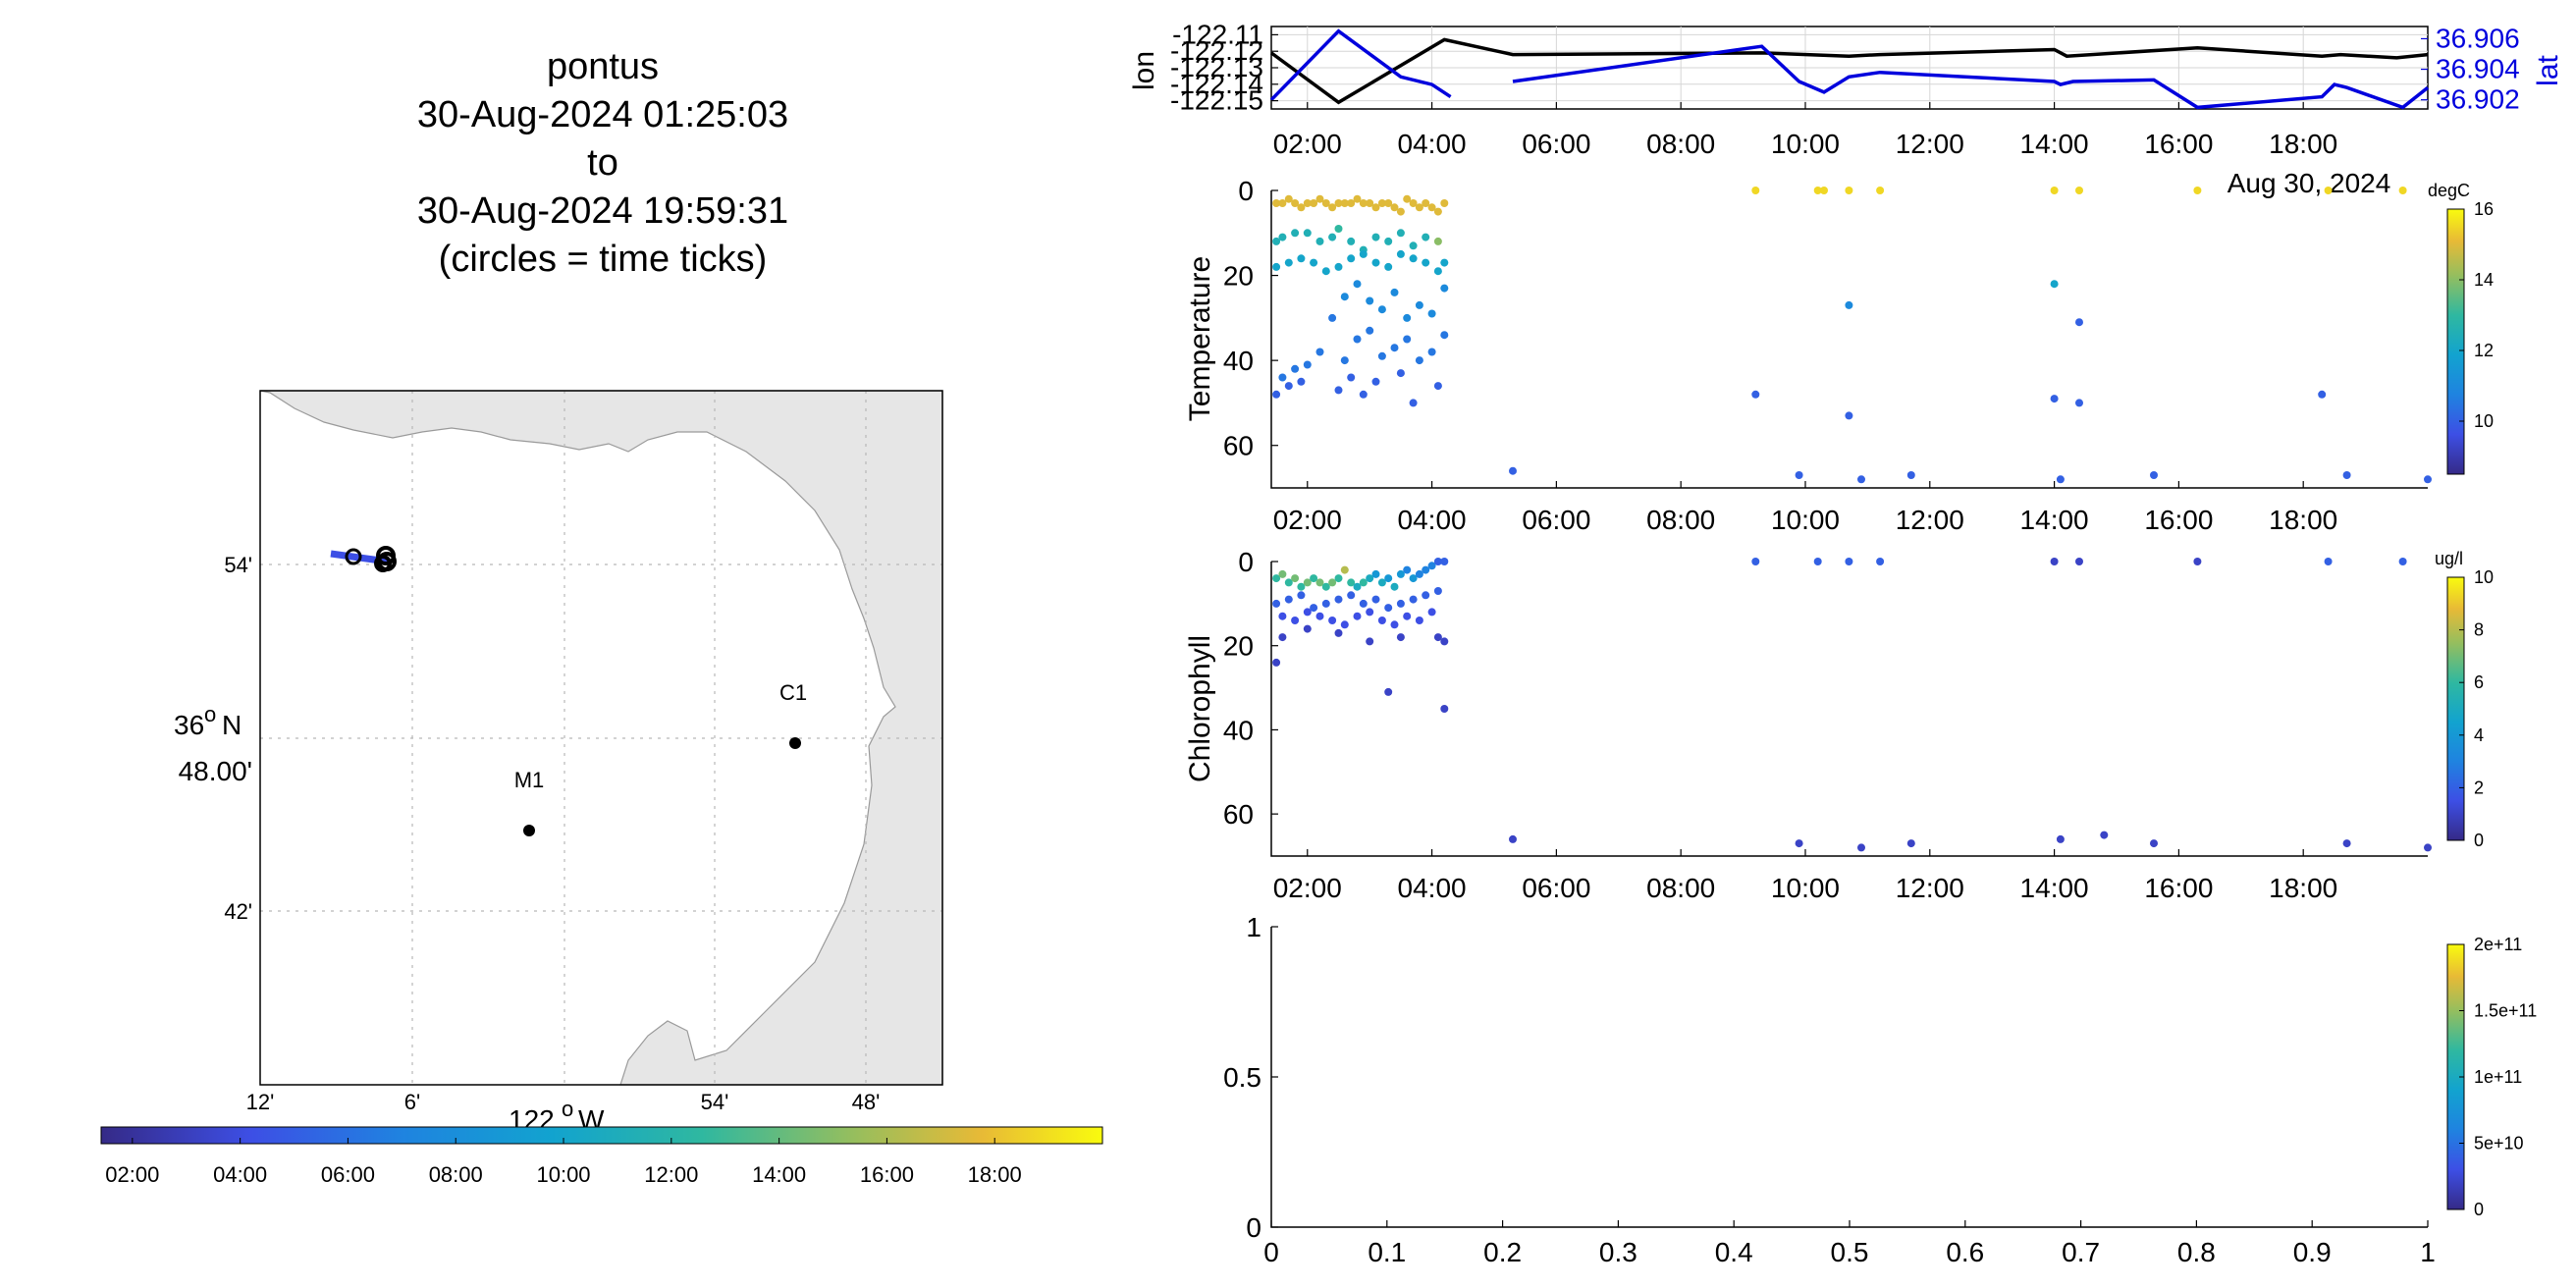 Image resolution: width=2576 pixels, height=1288 pixels. I want to click on depth-tick-label: 40, so click(1238, 361).